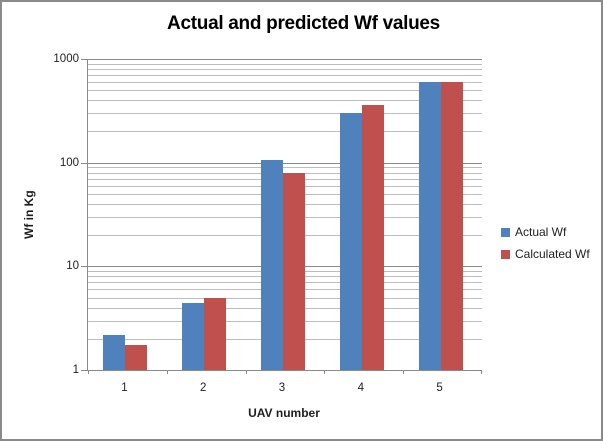 The width and height of the screenshot is (603, 441). I want to click on legend-label-calculated: Calculated Wf, so click(552, 254).